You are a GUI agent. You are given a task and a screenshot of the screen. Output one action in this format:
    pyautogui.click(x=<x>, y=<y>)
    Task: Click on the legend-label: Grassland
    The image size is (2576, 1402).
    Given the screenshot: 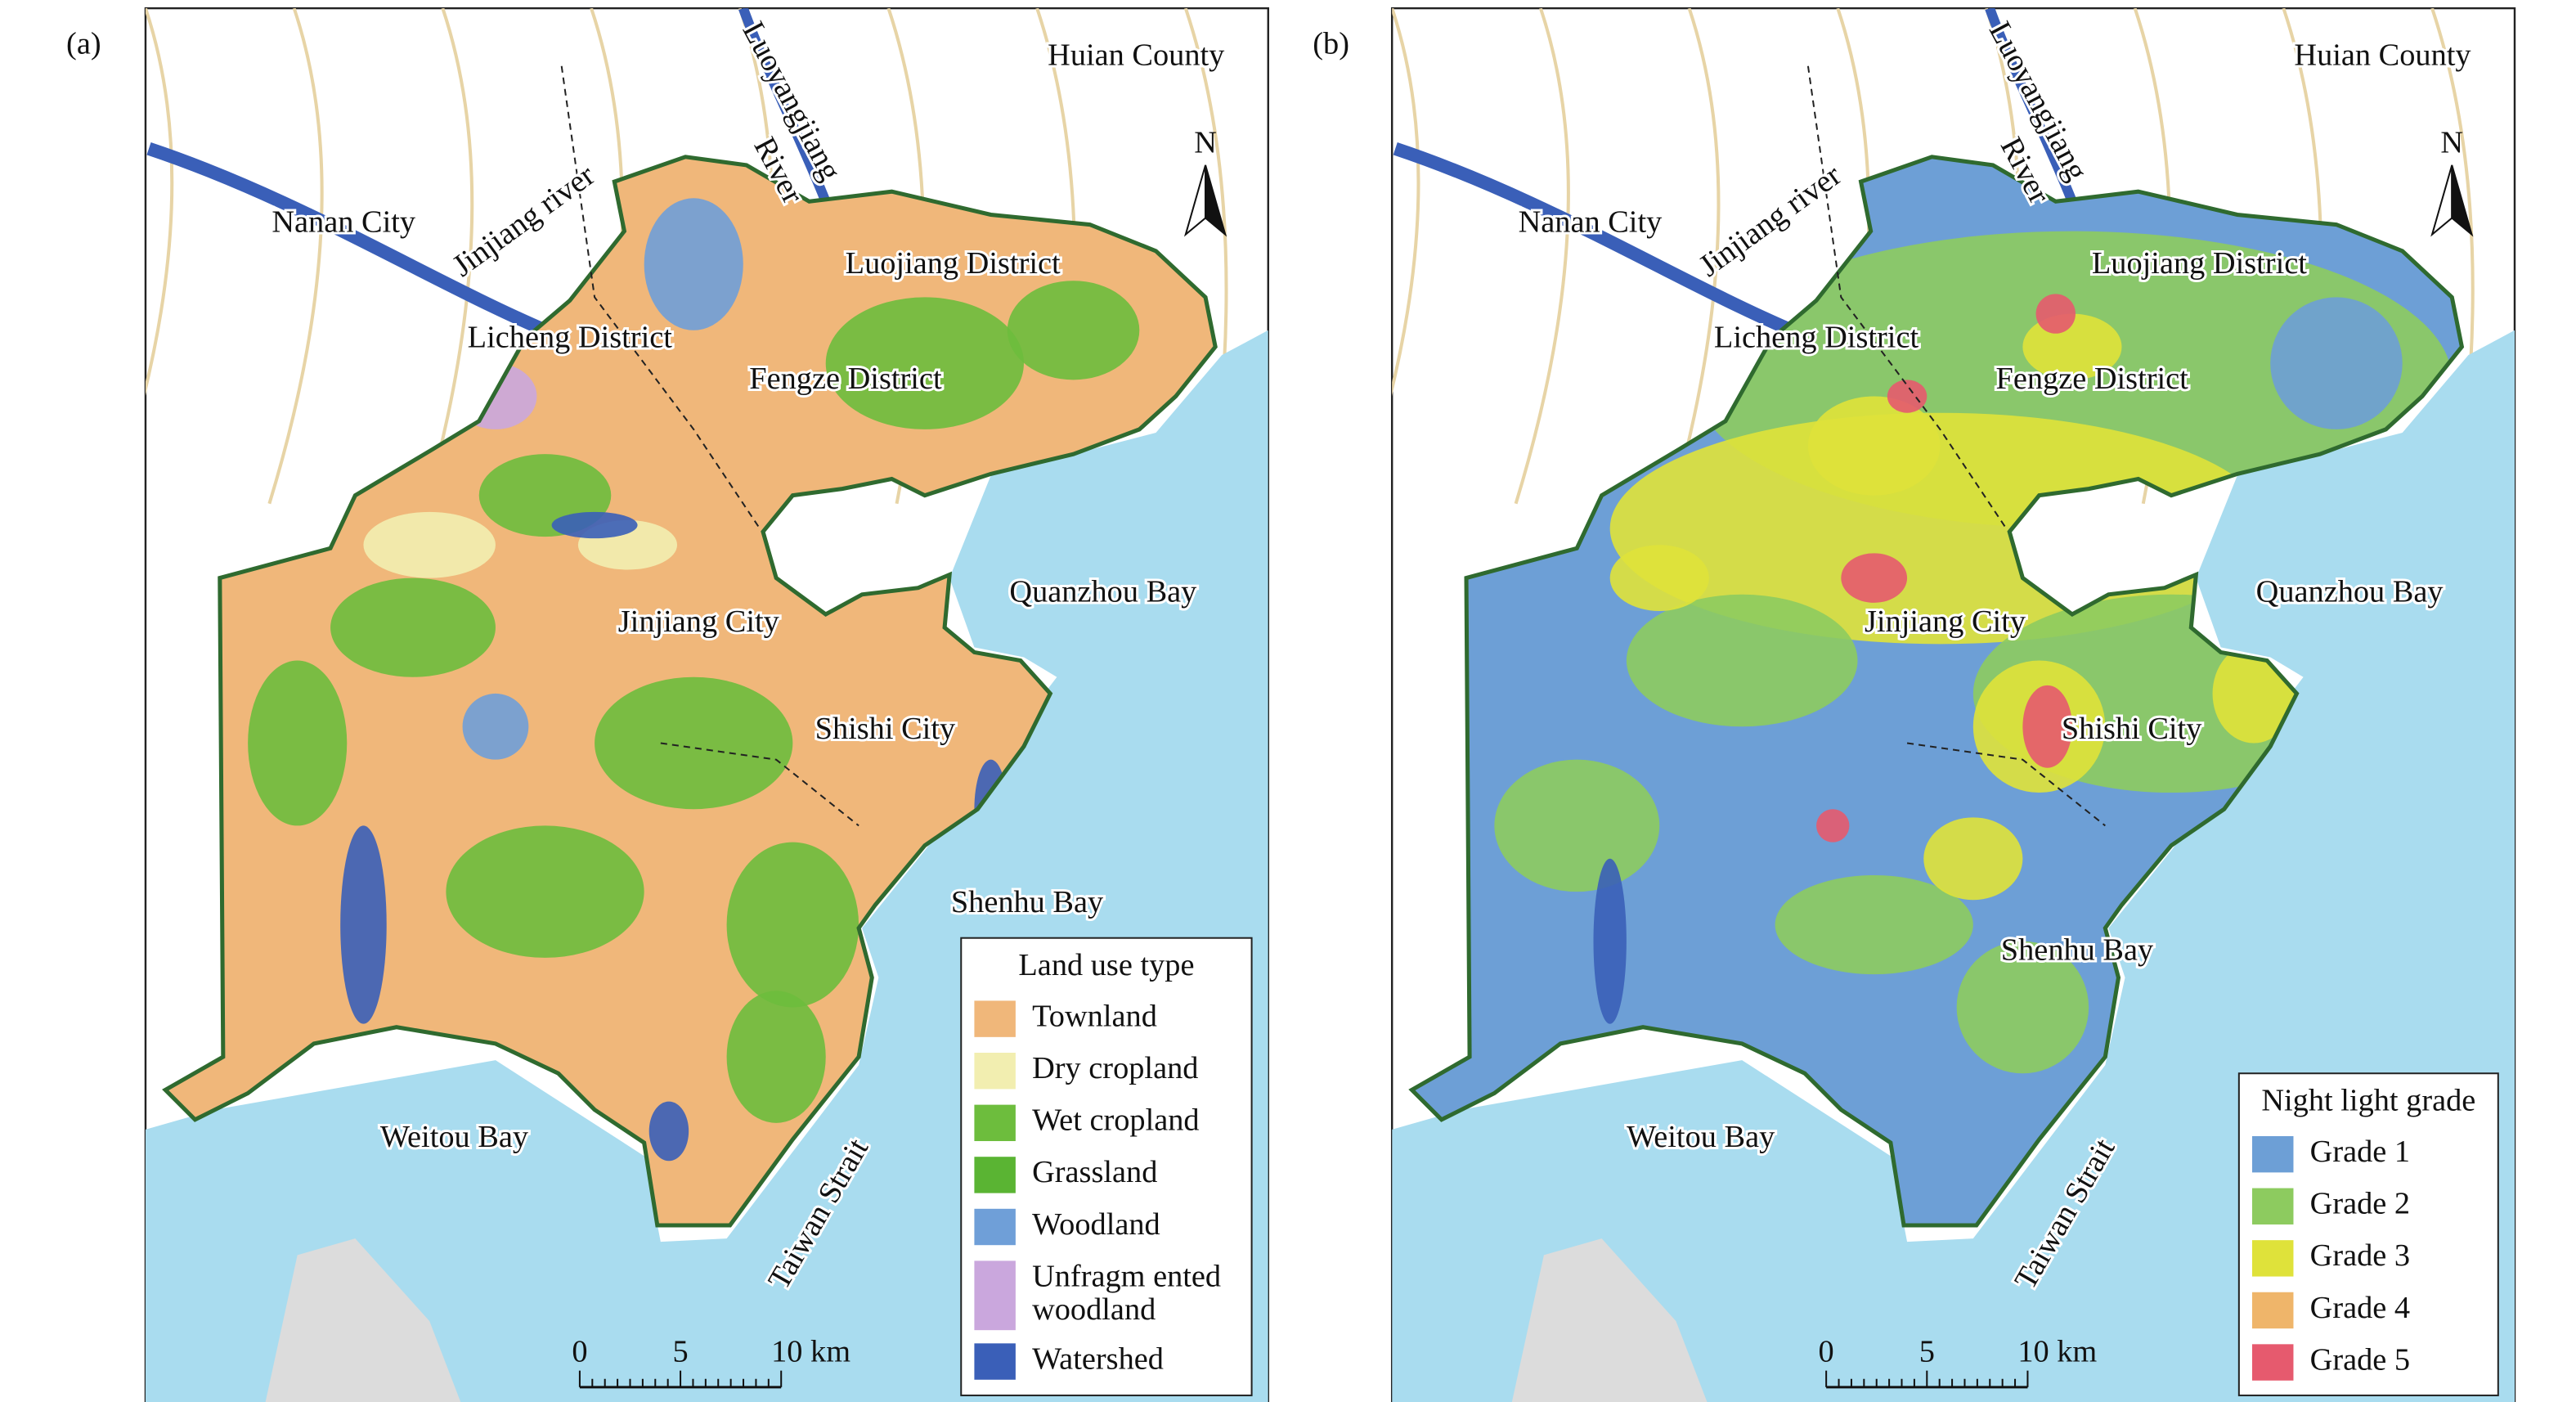 What is the action you would take?
    pyautogui.click(x=1094, y=1172)
    